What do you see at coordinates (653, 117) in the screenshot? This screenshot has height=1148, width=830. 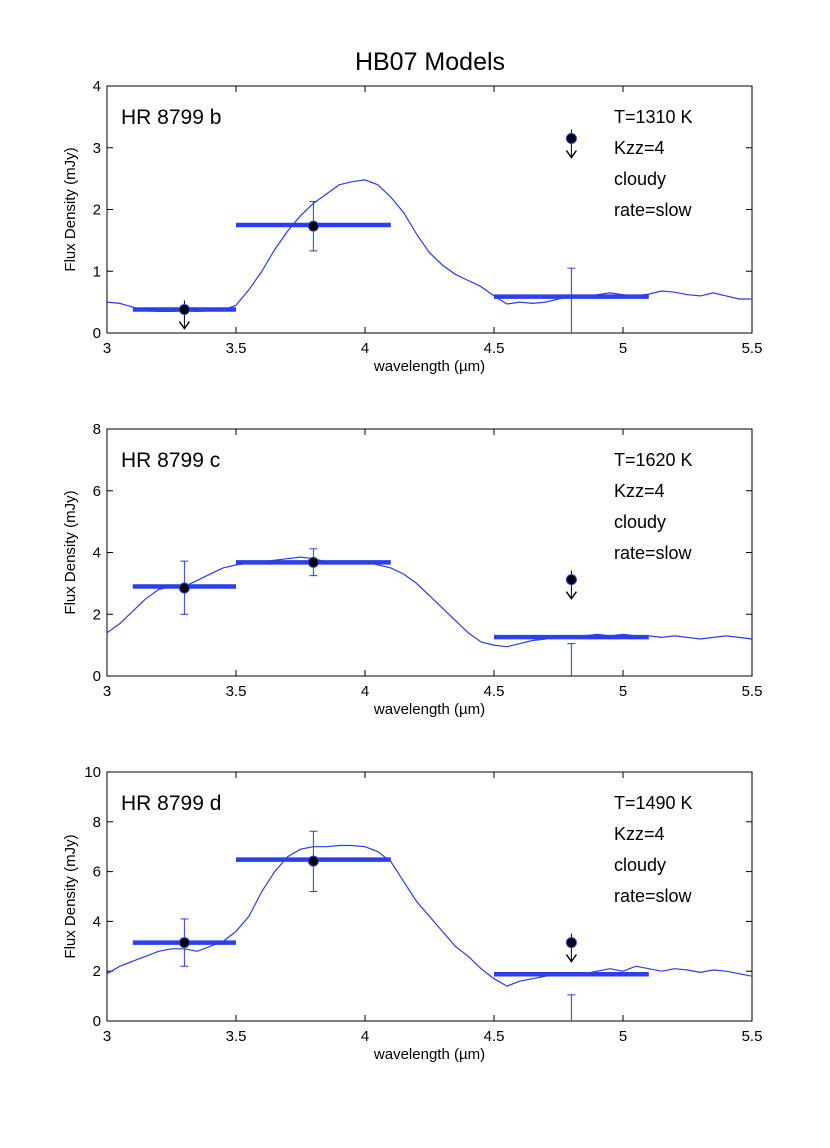 I see `model-param: T=1310 K` at bounding box center [653, 117].